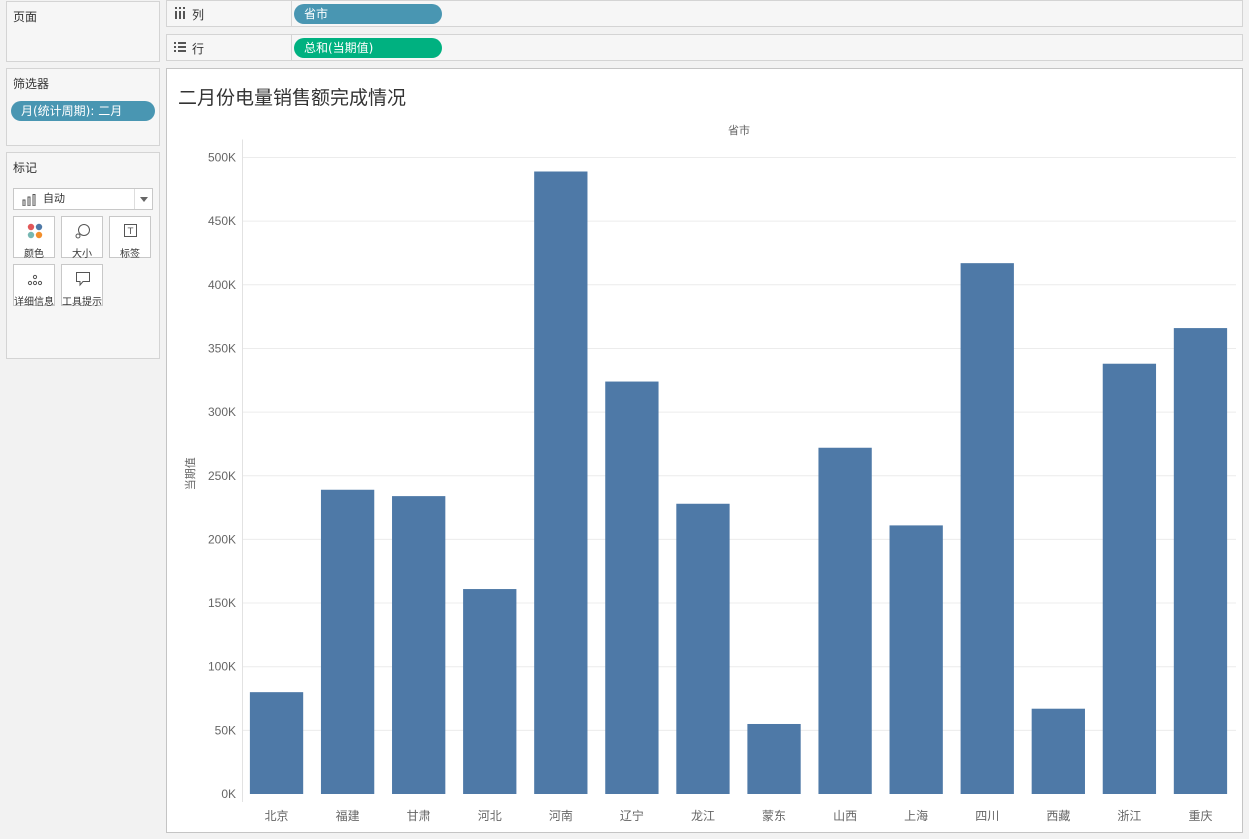  I want to click on x-axis-header: 省市, so click(739, 130).